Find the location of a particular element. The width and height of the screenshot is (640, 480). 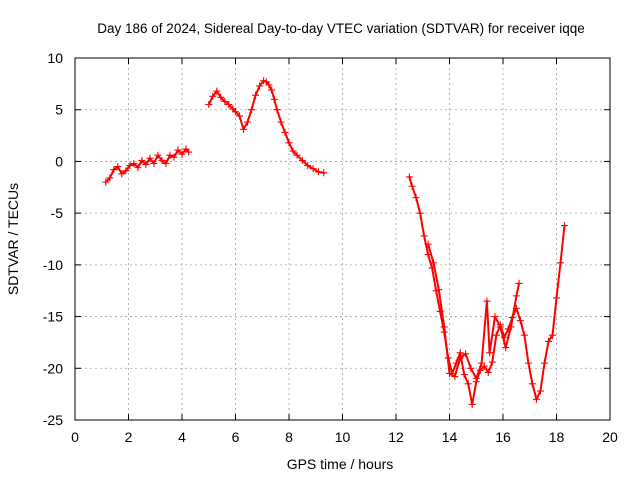

y-tick-label: -5 is located at coordinates (57, 213).